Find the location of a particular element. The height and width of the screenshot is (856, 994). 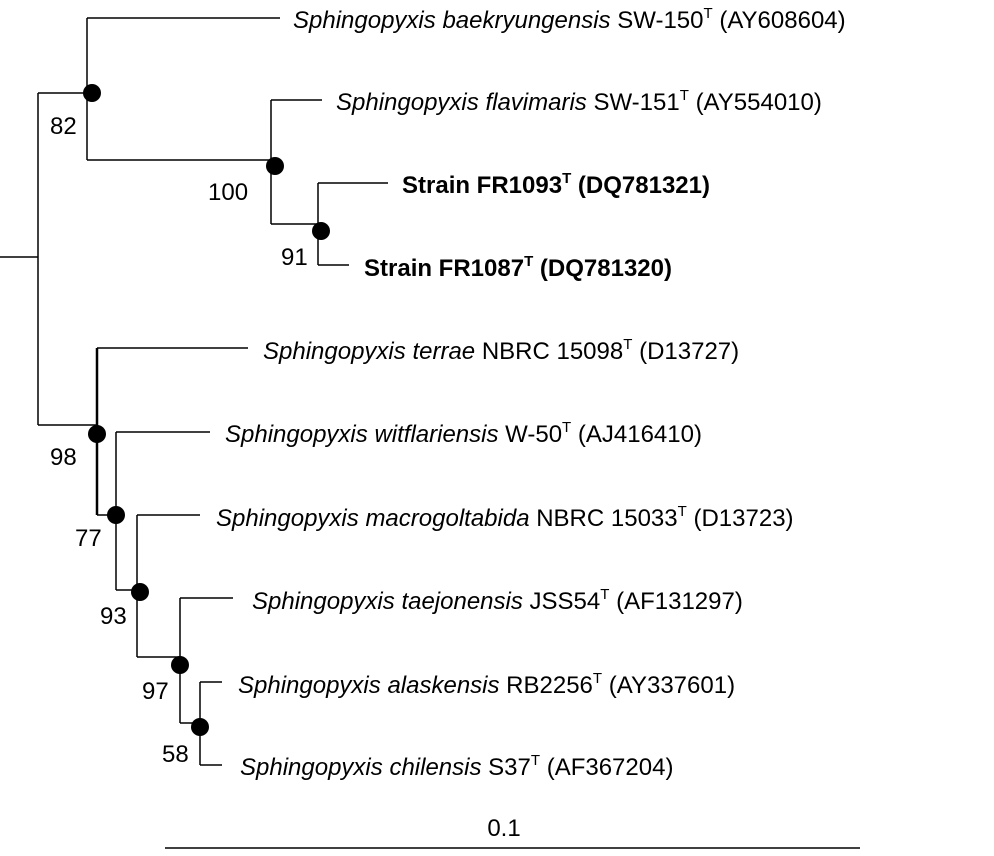

species-name: chilensis is located at coordinates (435, 767).